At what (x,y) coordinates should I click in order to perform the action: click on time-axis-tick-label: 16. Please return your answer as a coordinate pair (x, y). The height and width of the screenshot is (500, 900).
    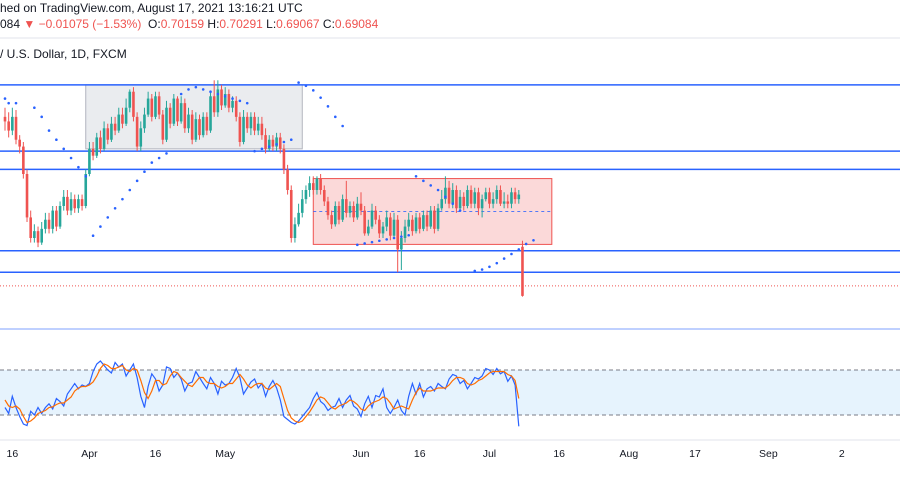
    Looking at the image, I should click on (559, 454).